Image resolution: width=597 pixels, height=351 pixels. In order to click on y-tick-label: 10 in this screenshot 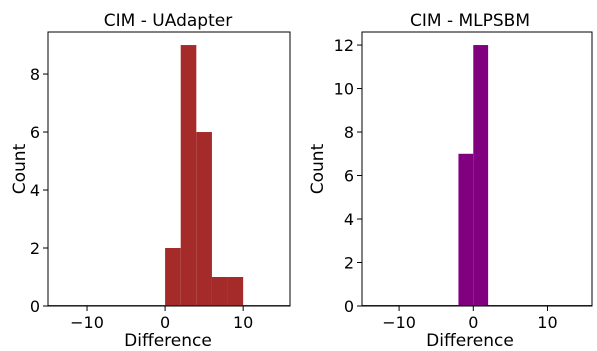, I will do `click(344, 89)`.